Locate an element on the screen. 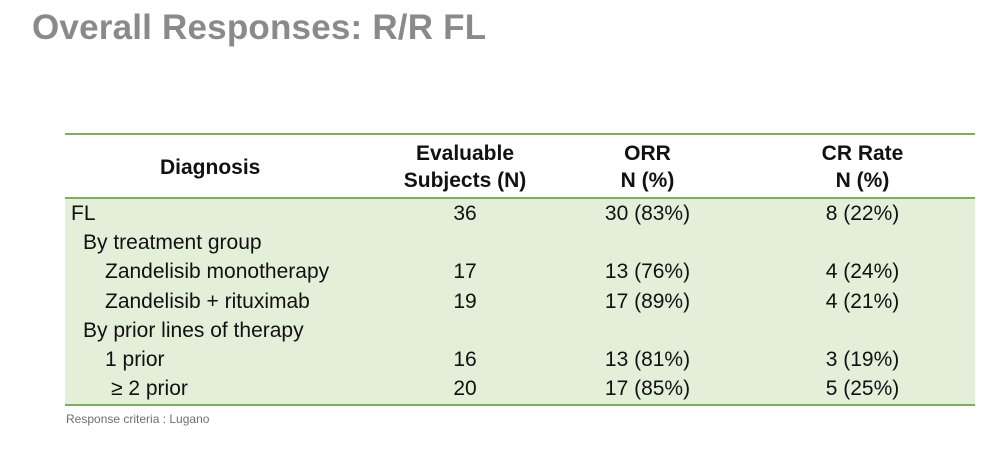 Image resolution: width=1000 pixels, height=467 pixels. table-row: By prior lines of therapy is located at coordinates (520, 331).